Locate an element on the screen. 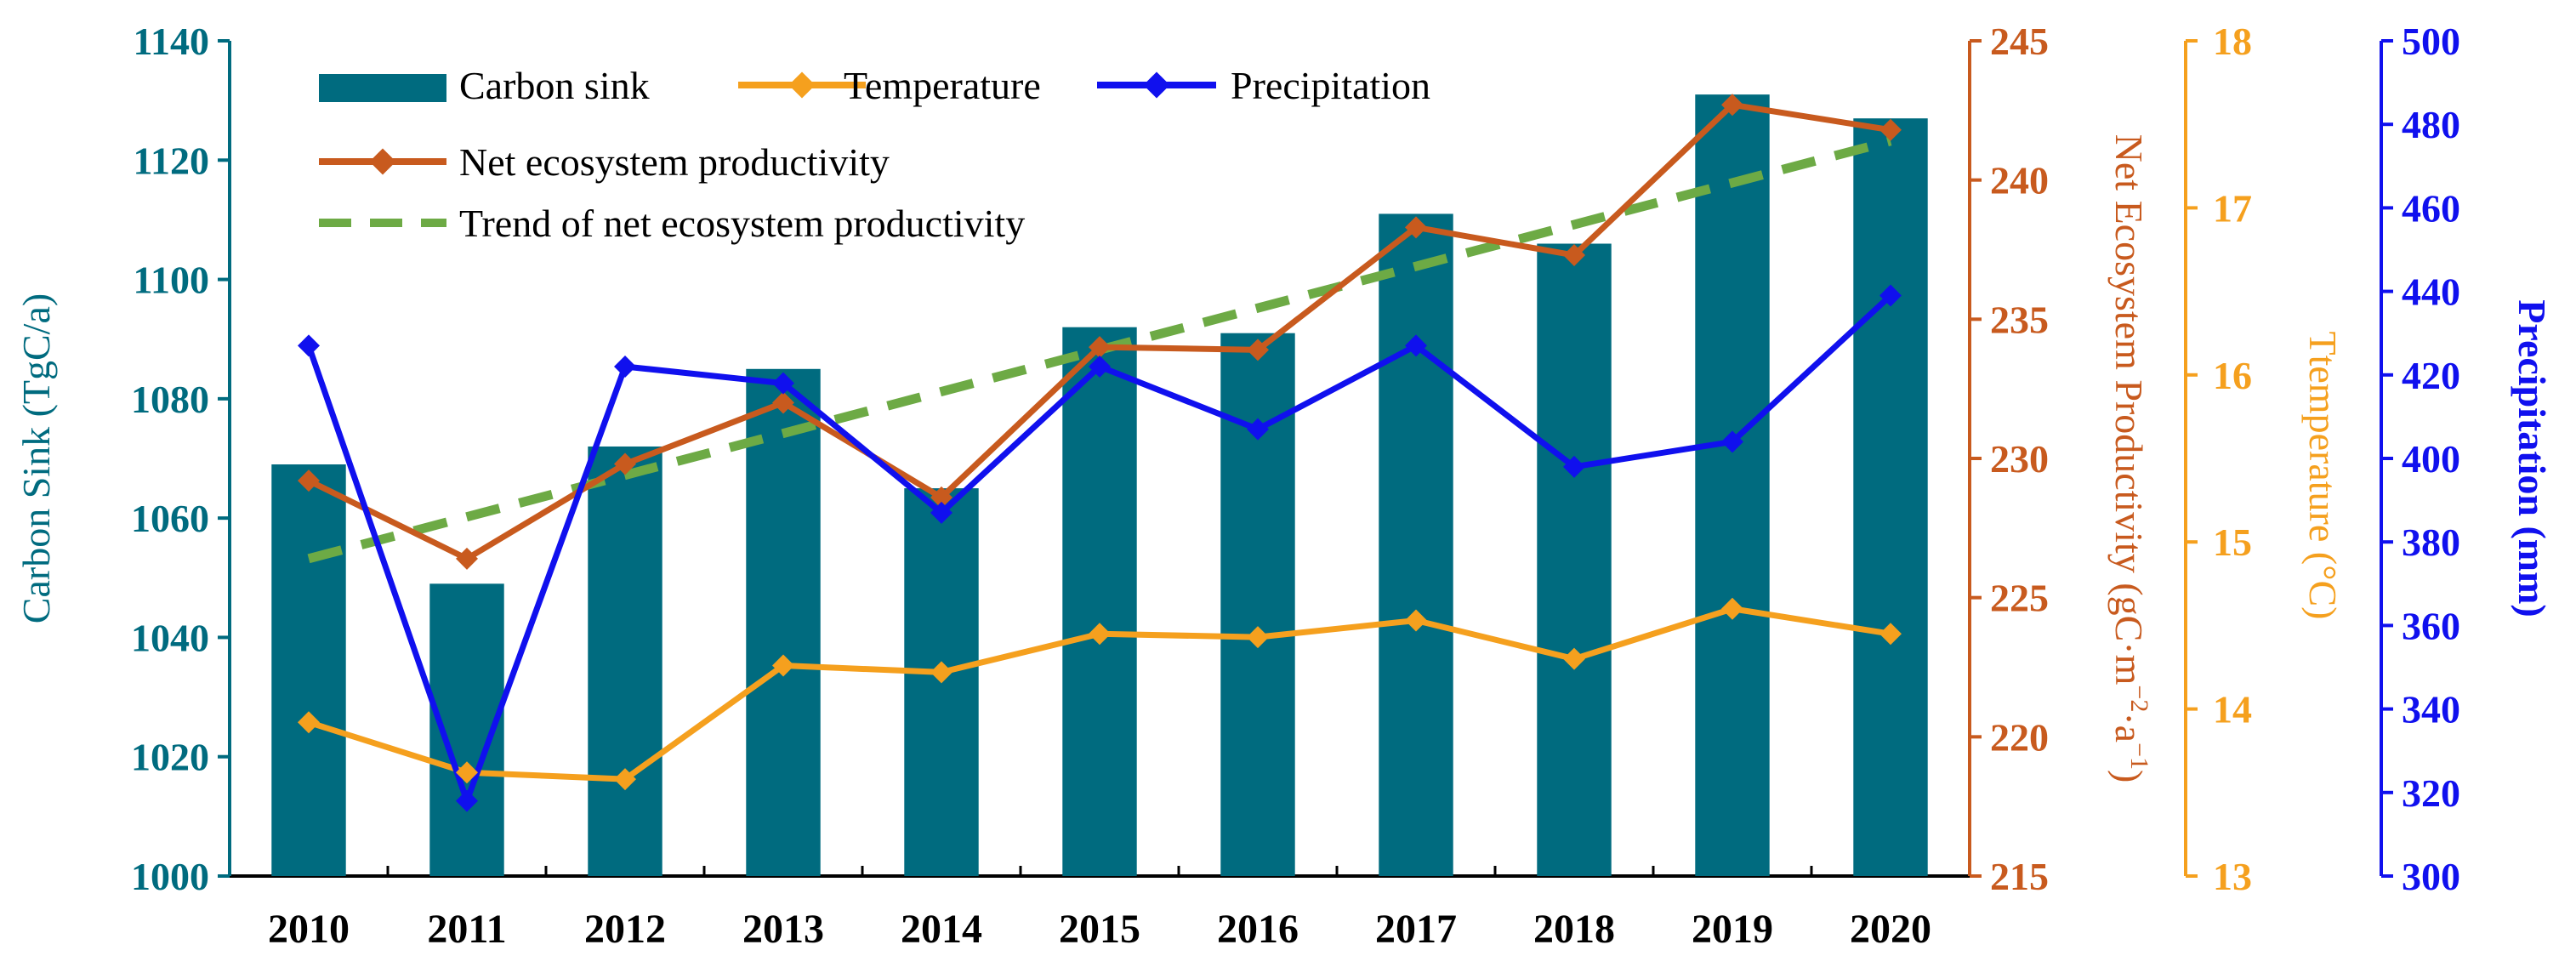 The height and width of the screenshot is (973, 2576). temp-tick-label: 16 is located at coordinates (2232, 375).